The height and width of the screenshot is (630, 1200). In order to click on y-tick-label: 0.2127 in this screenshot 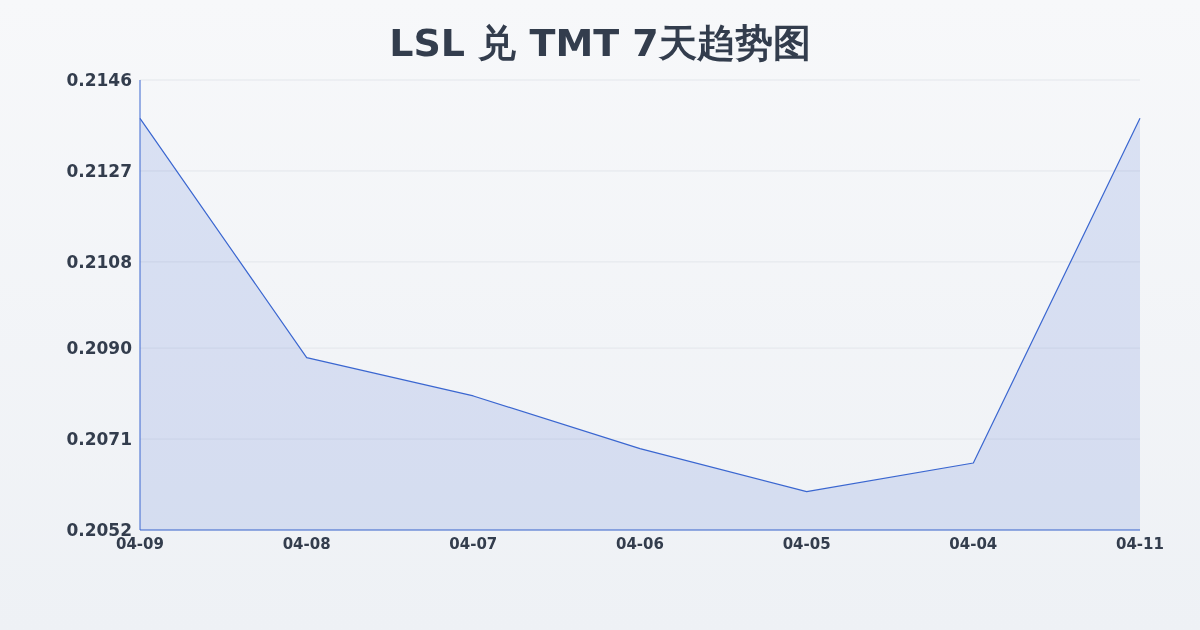, I will do `click(99, 170)`.